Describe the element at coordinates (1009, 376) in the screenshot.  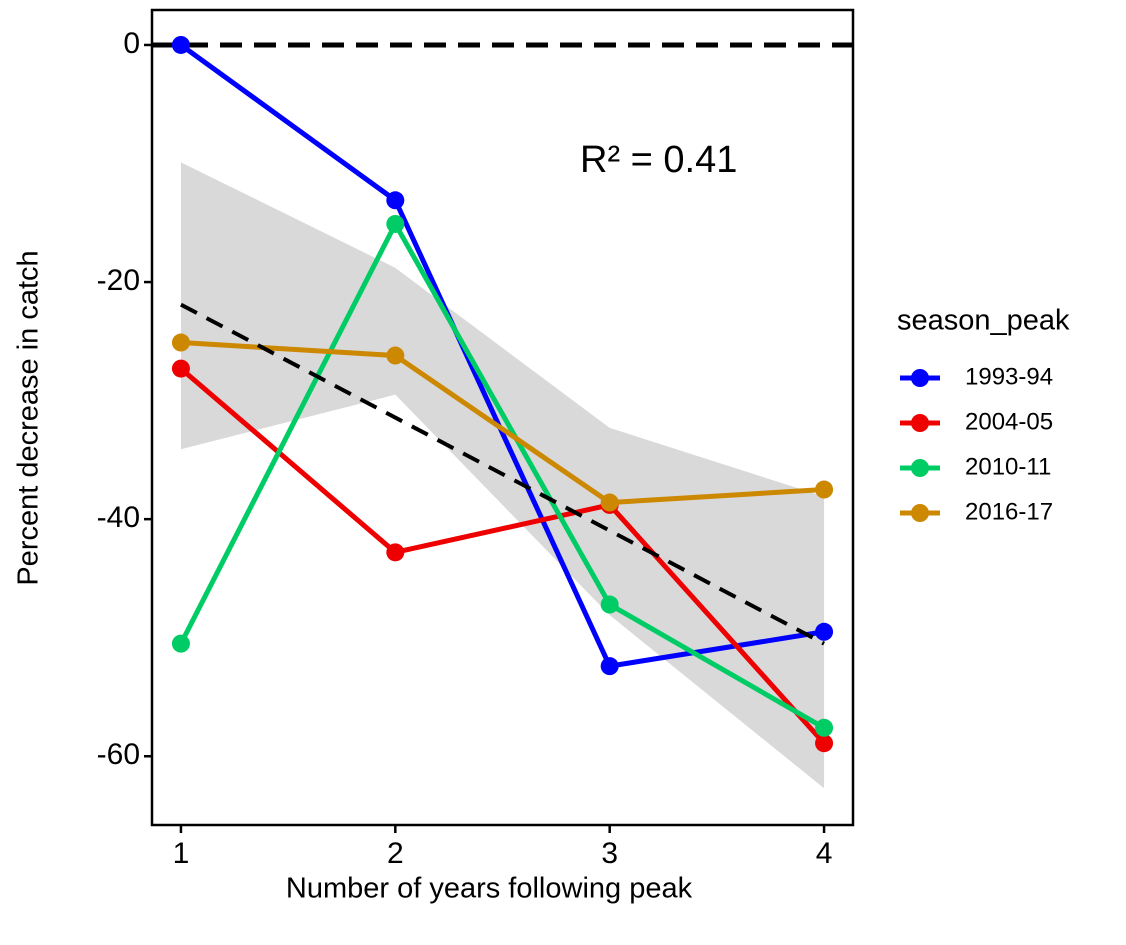
I see `legend-label: 1993-94` at that location.